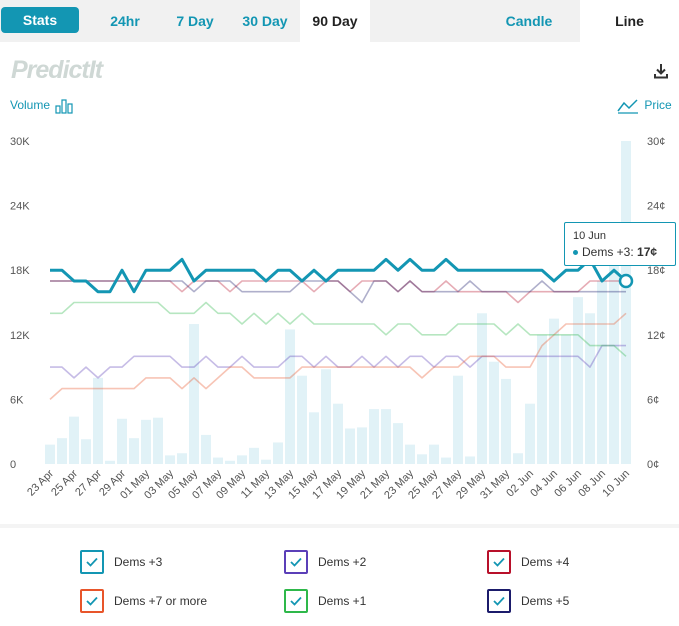  I want to click on line-chart-icon, so click(627, 106).